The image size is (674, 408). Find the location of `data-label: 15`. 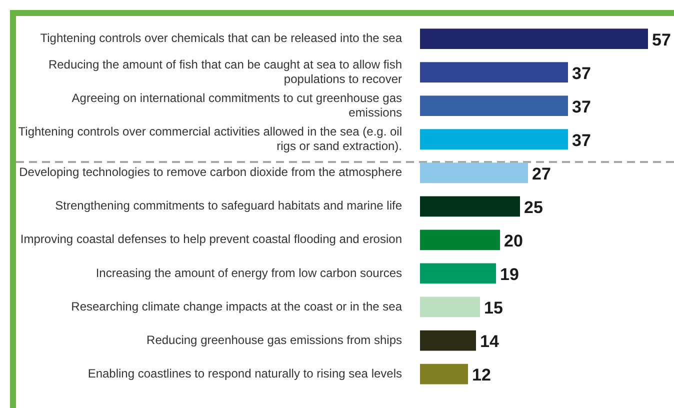

data-label: 15 is located at coordinates (493, 308).